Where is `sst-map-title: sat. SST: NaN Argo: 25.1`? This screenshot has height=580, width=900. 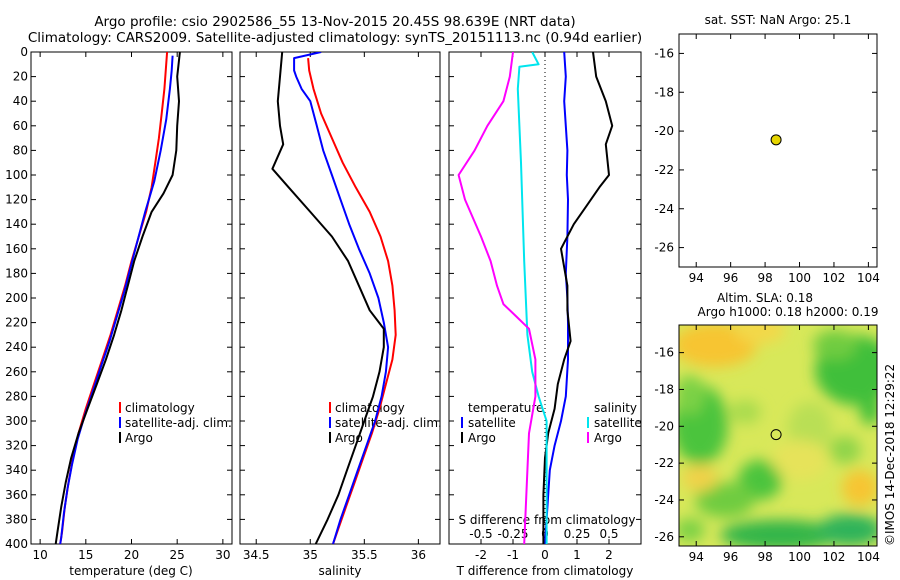 sst-map-title: sat. SST: NaN Argo: 25.1 is located at coordinates (778, 20).